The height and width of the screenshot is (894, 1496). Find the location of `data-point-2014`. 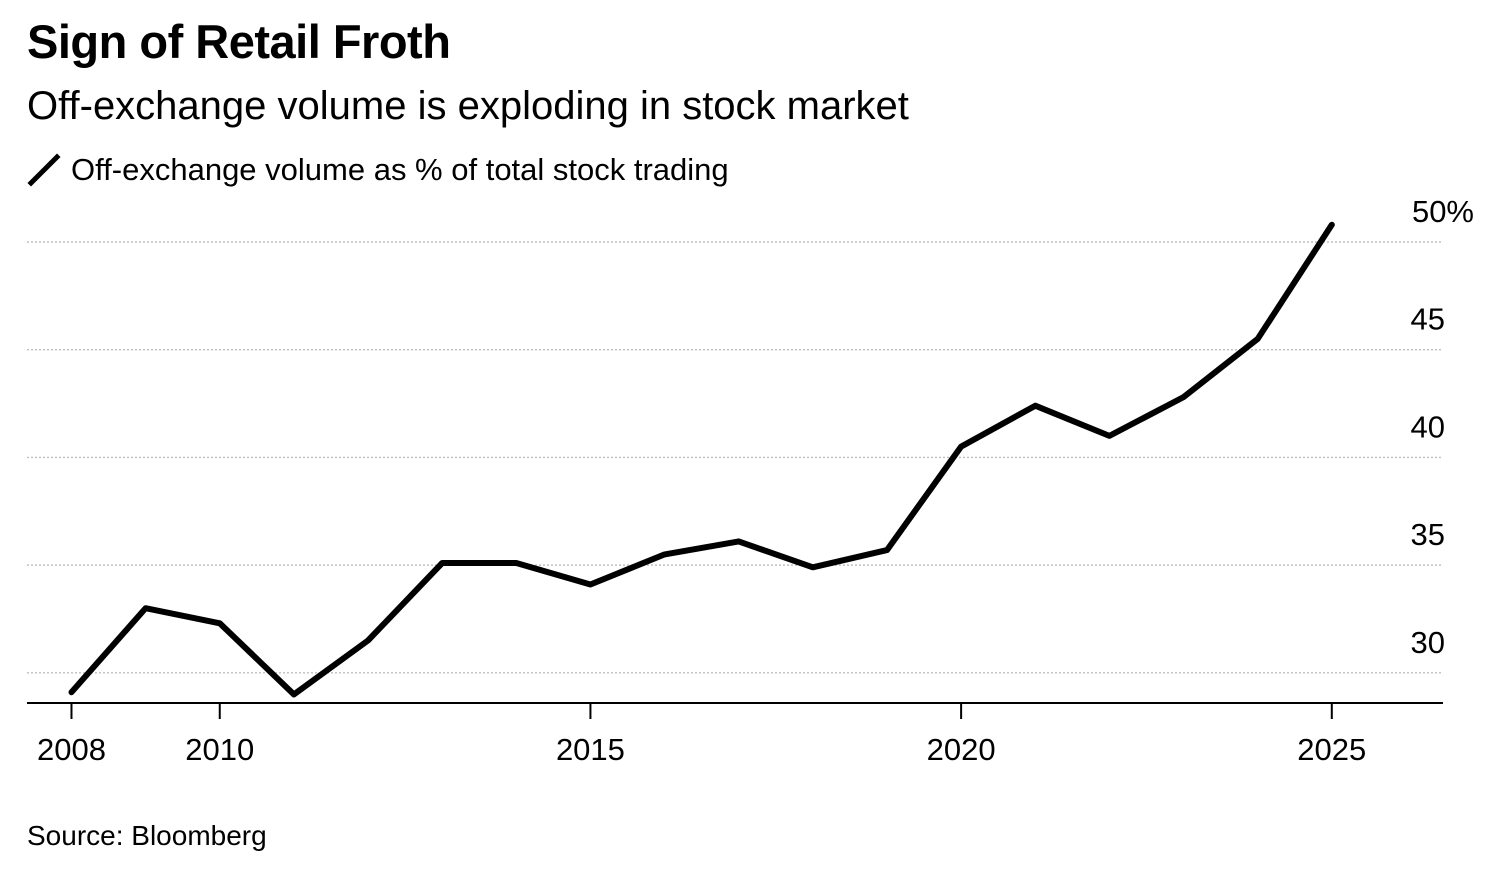

data-point-2014 is located at coordinates (516, 563).